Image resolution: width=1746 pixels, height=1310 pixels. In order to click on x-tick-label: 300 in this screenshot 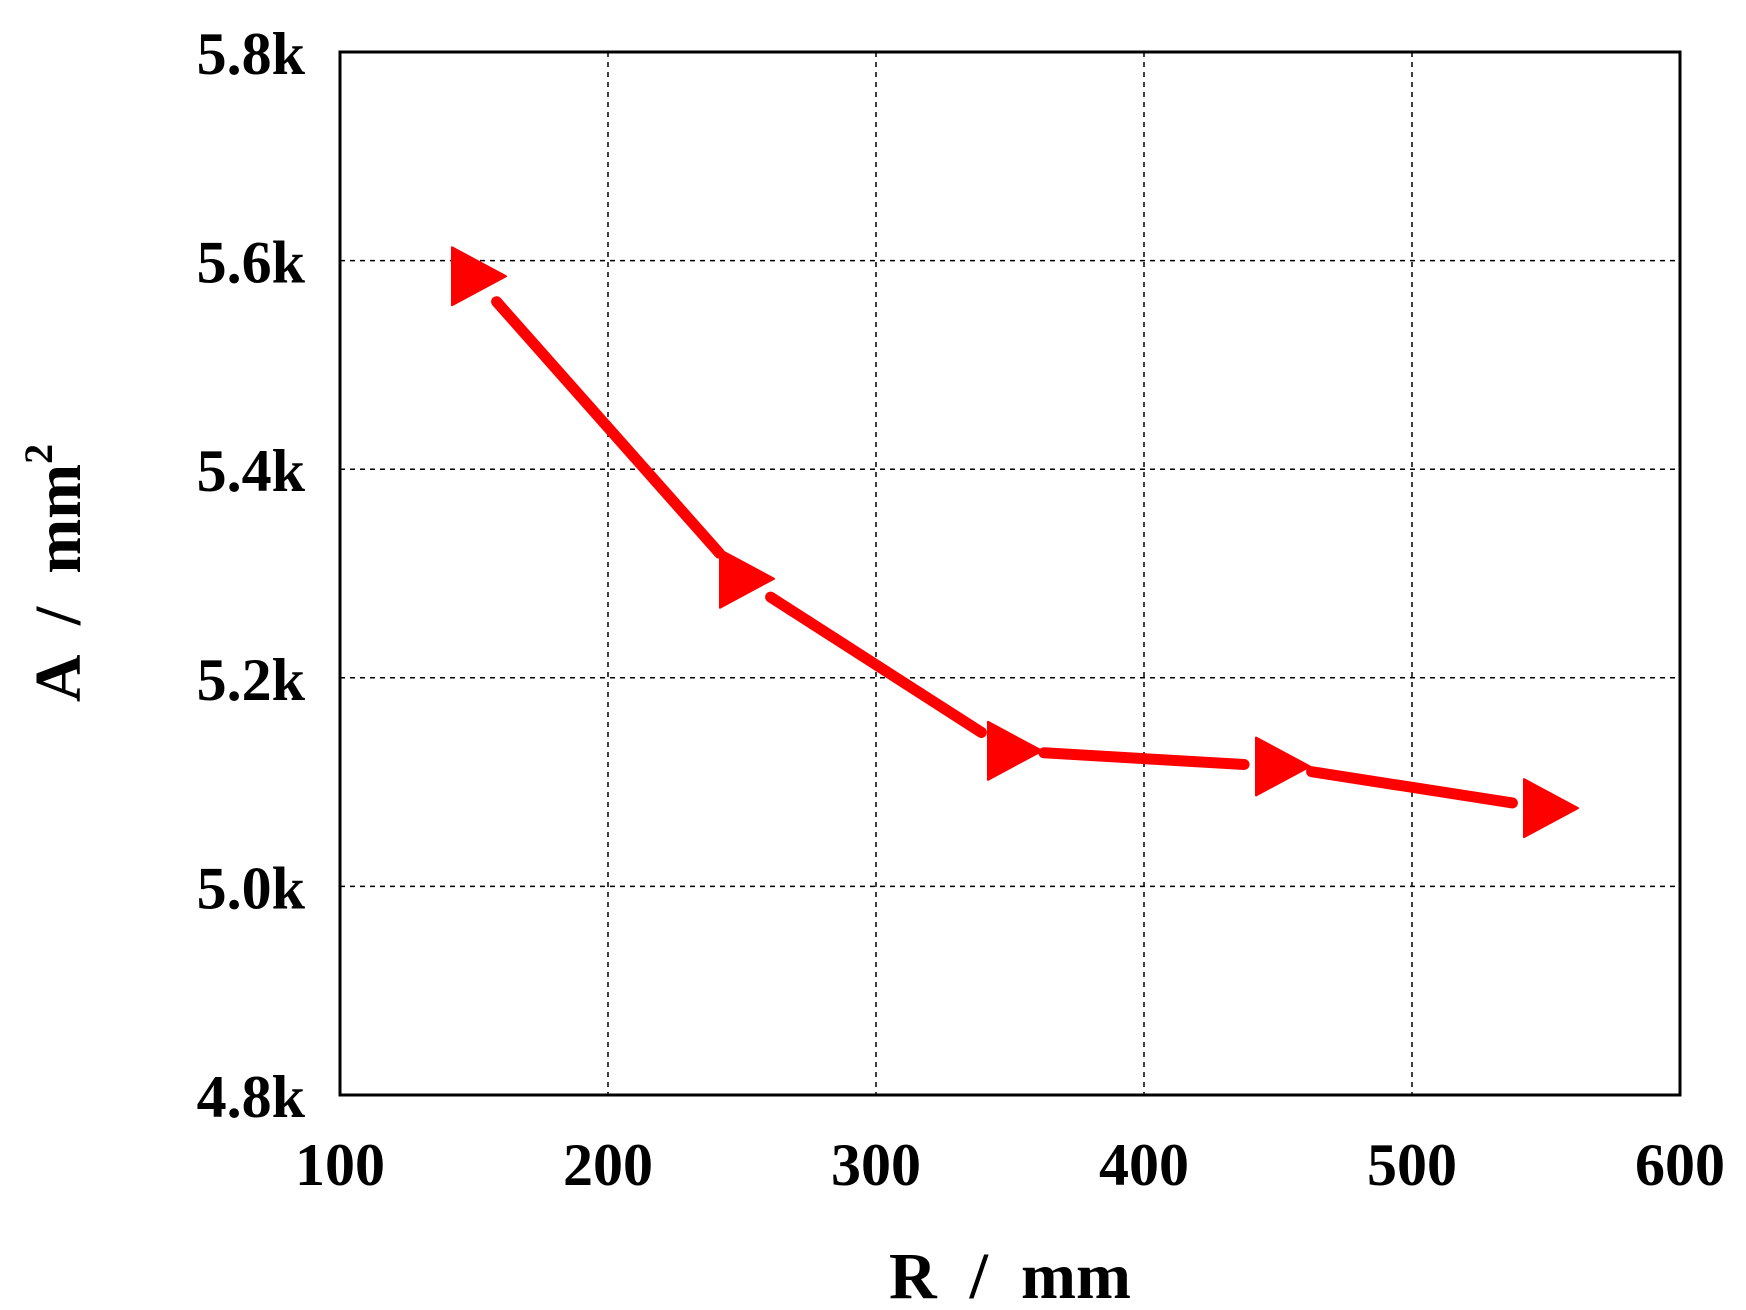, I will do `click(876, 1165)`.